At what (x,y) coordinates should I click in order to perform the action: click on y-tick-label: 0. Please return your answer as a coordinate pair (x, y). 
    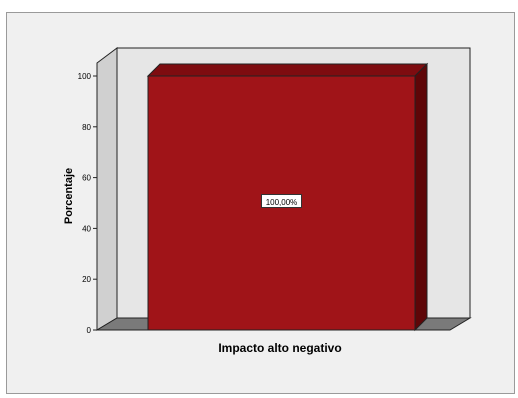
    Looking at the image, I should click on (89, 330).